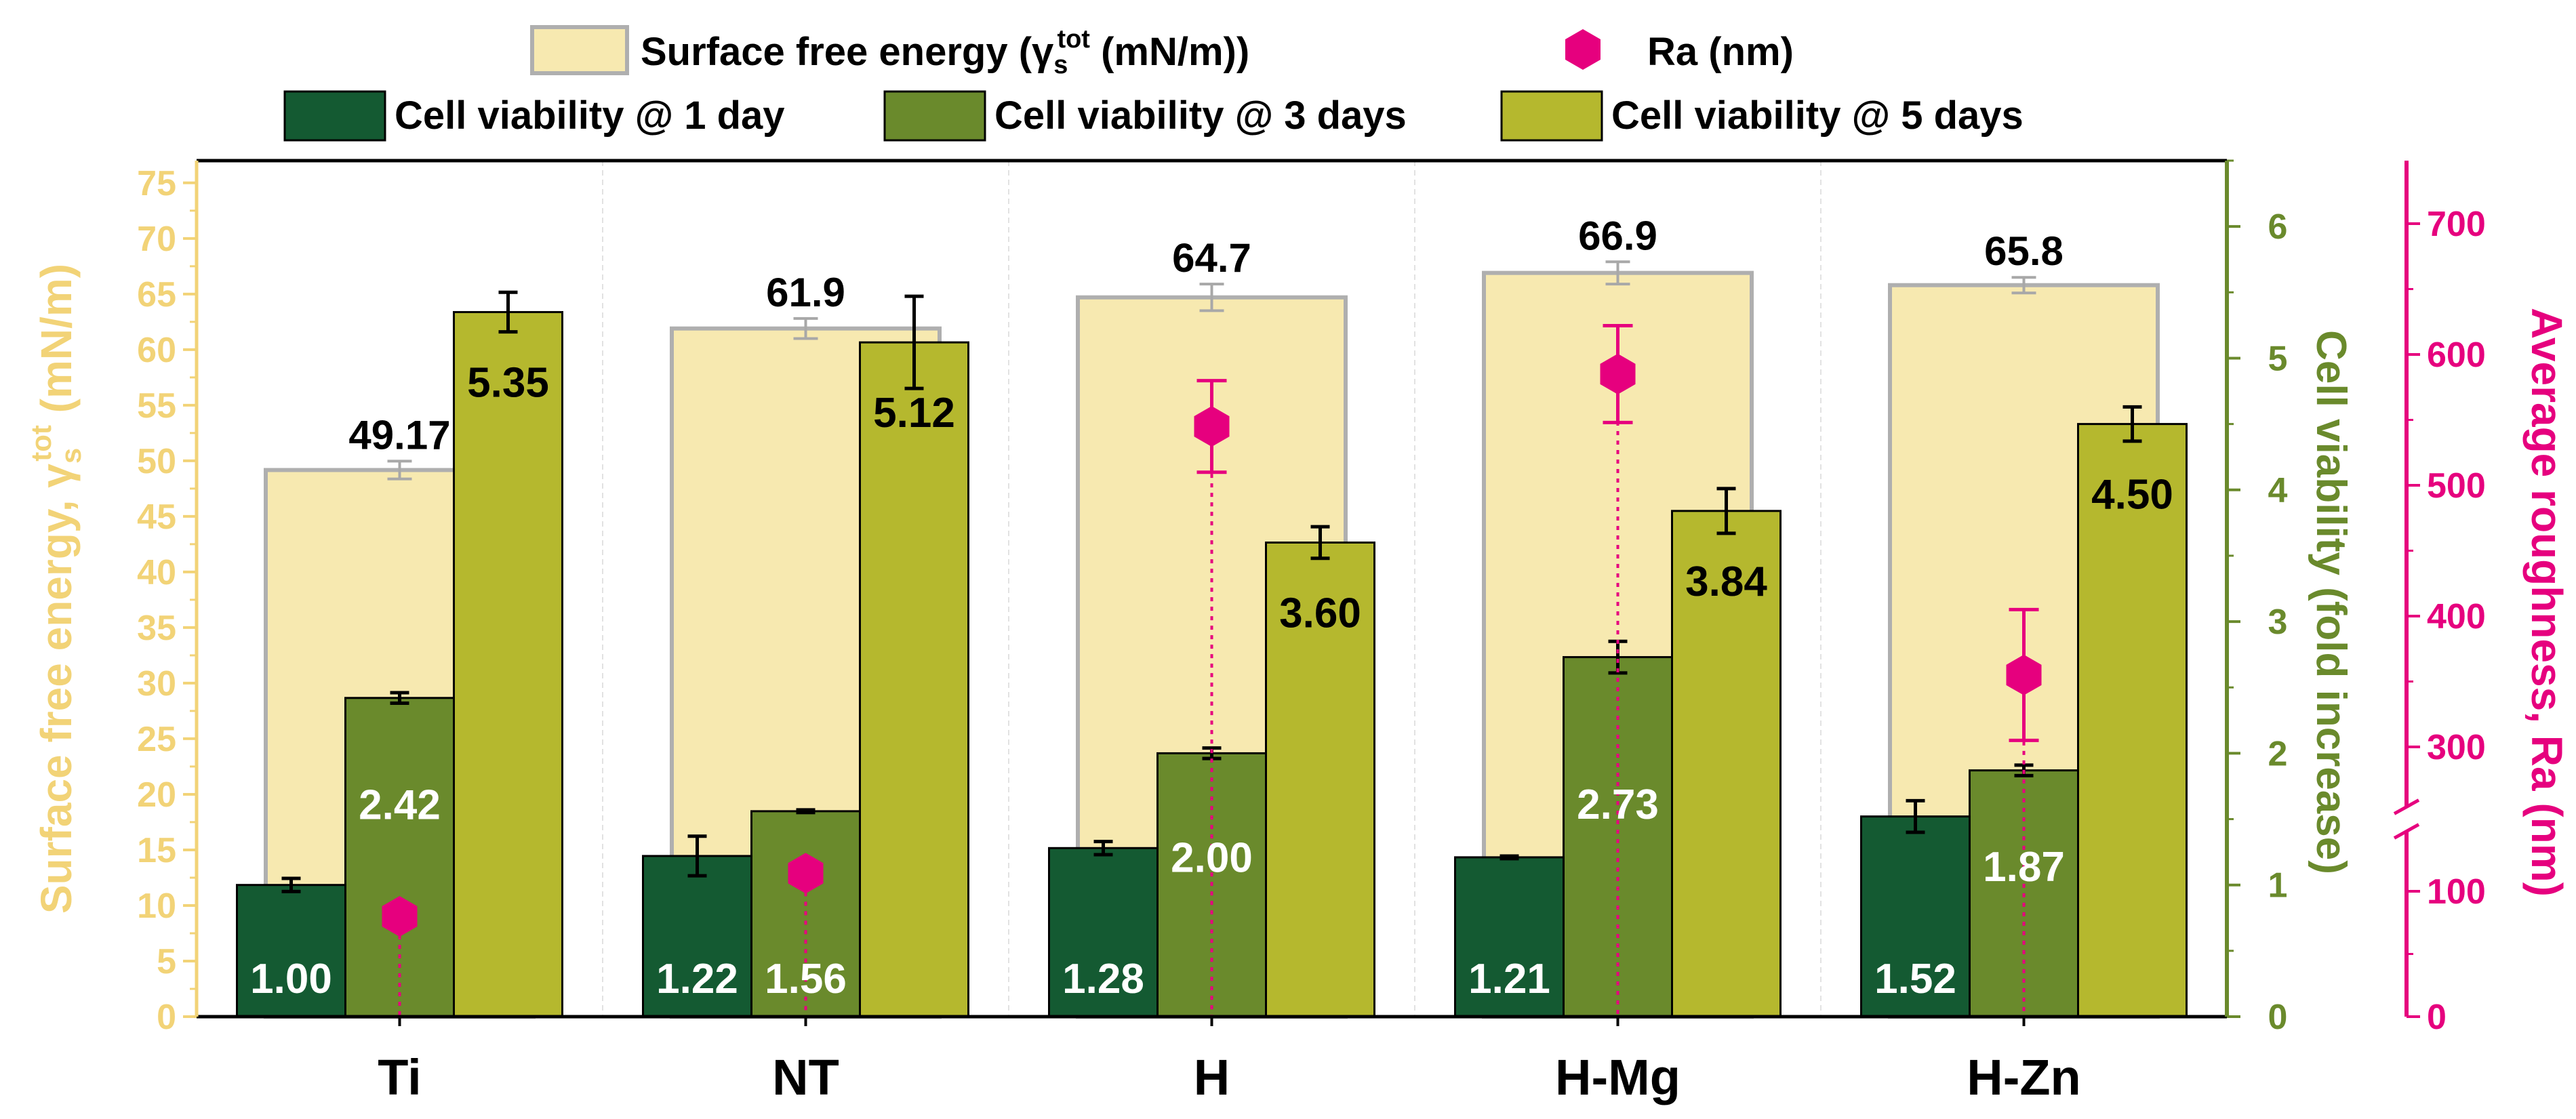 The image size is (2576, 1119). Describe the element at coordinates (399, 857) in the screenshot. I see `cv3-bar-ti` at that location.